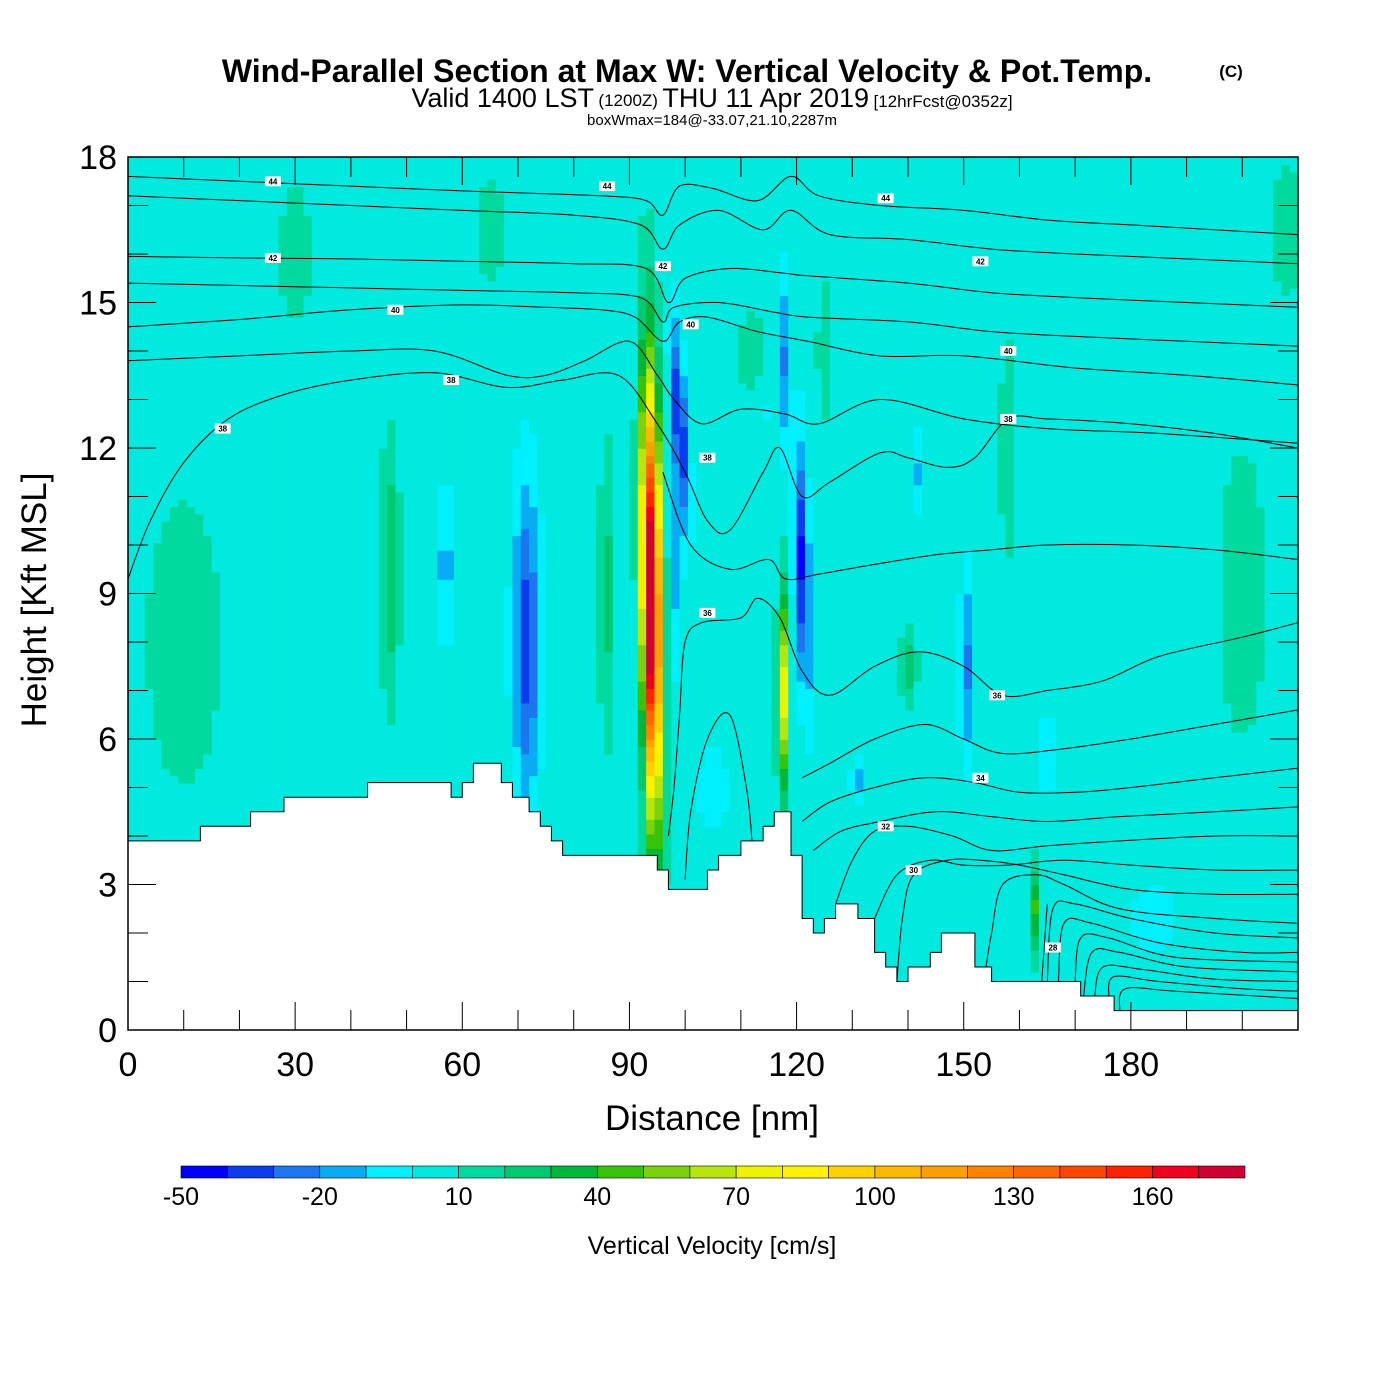 The height and width of the screenshot is (1400, 1400). Describe the element at coordinates (107, 886) in the screenshot. I see `y-tick-label: 3` at that location.